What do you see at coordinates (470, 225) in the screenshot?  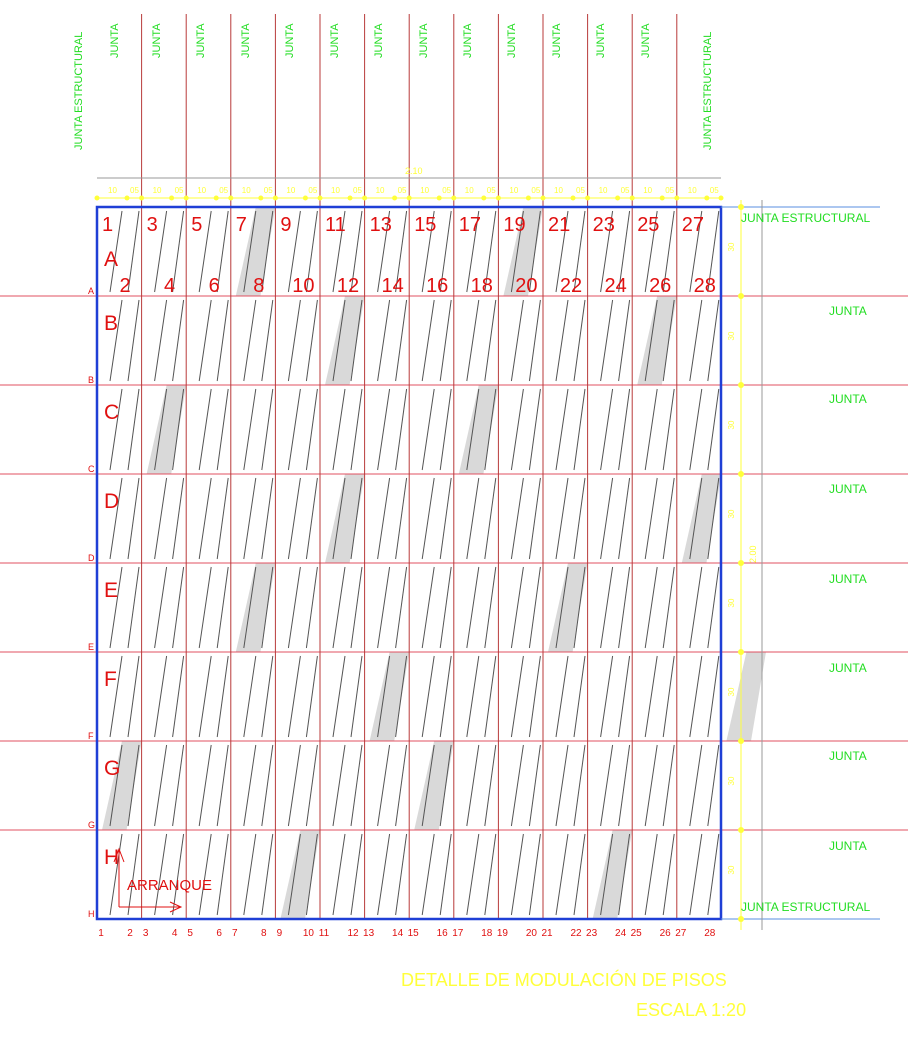 I see `tile-number-top: 17` at bounding box center [470, 225].